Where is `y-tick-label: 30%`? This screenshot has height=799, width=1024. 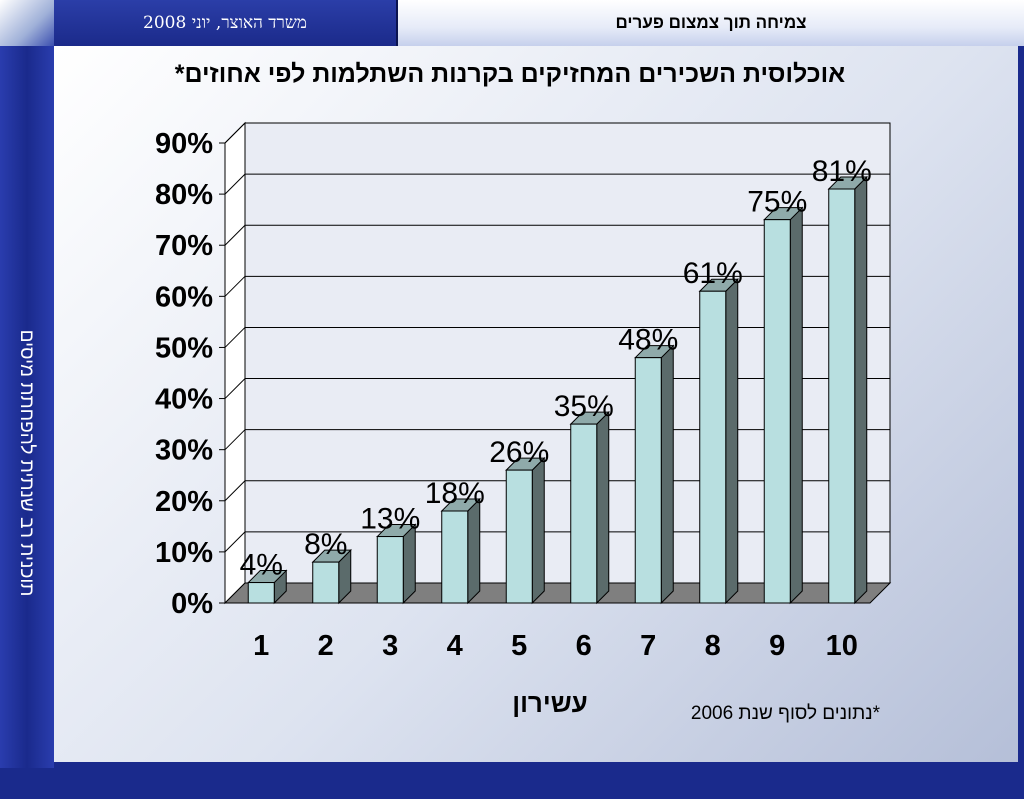
y-tick-label: 30% is located at coordinates (184, 451).